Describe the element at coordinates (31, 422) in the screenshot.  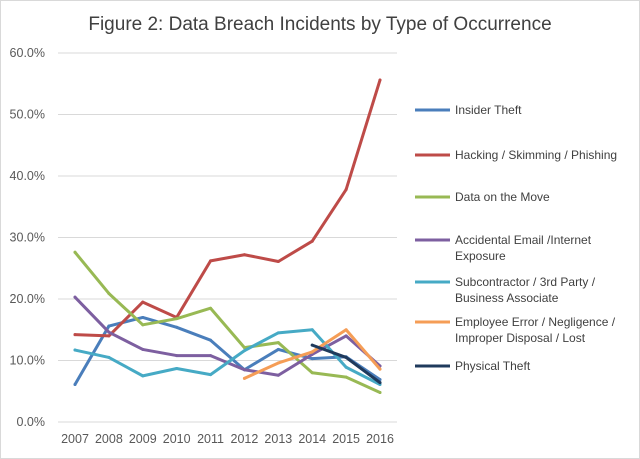
I see `y-tick-label: 0.0%` at that location.